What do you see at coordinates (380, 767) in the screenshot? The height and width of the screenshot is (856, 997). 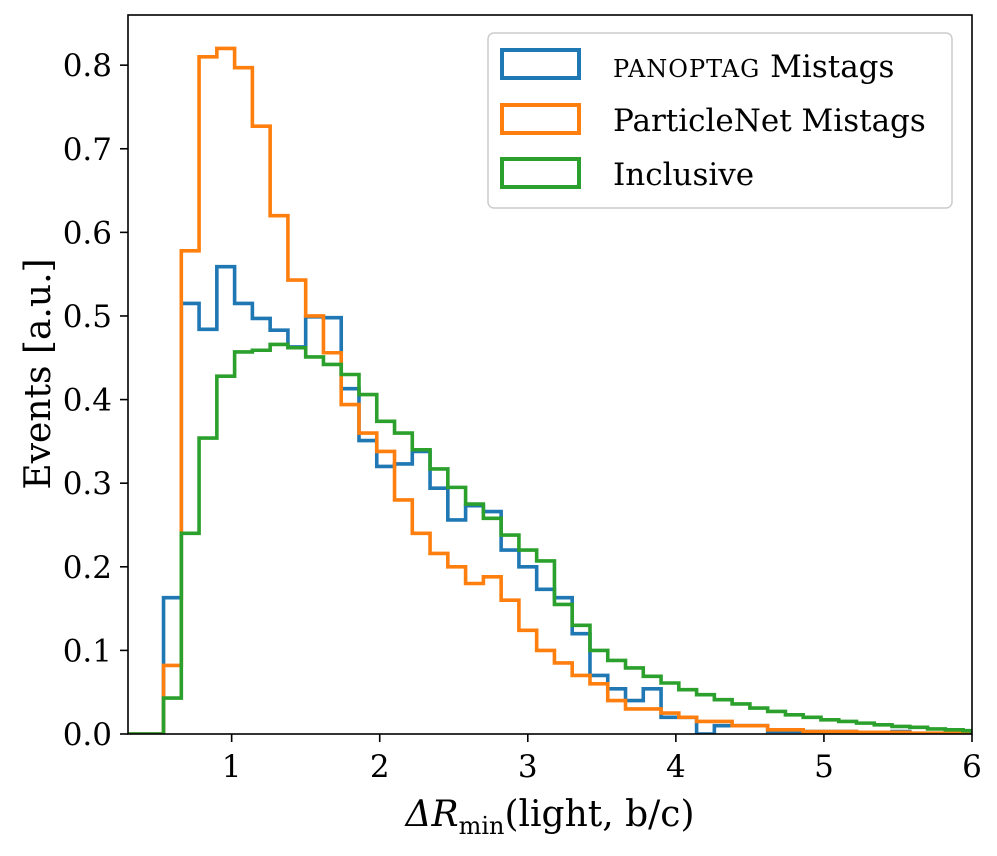 I see `x-tick-label: 2` at bounding box center [380, 767].